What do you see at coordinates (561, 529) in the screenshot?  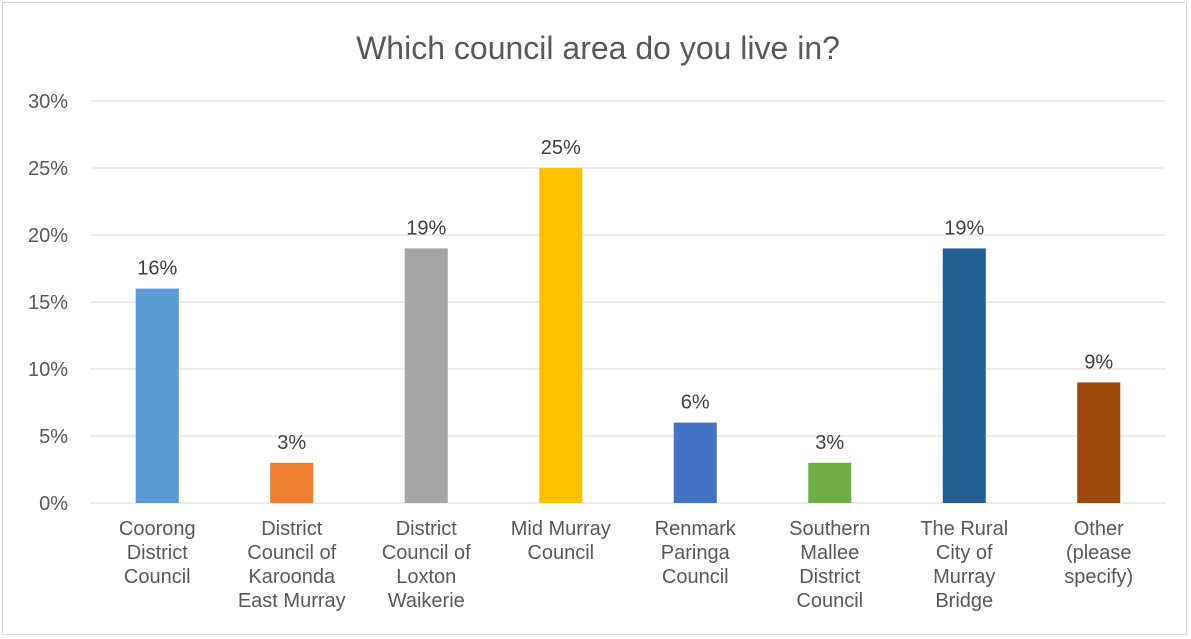 I see `category-label-line: Mid Murray` at bounding box center [561, 529].